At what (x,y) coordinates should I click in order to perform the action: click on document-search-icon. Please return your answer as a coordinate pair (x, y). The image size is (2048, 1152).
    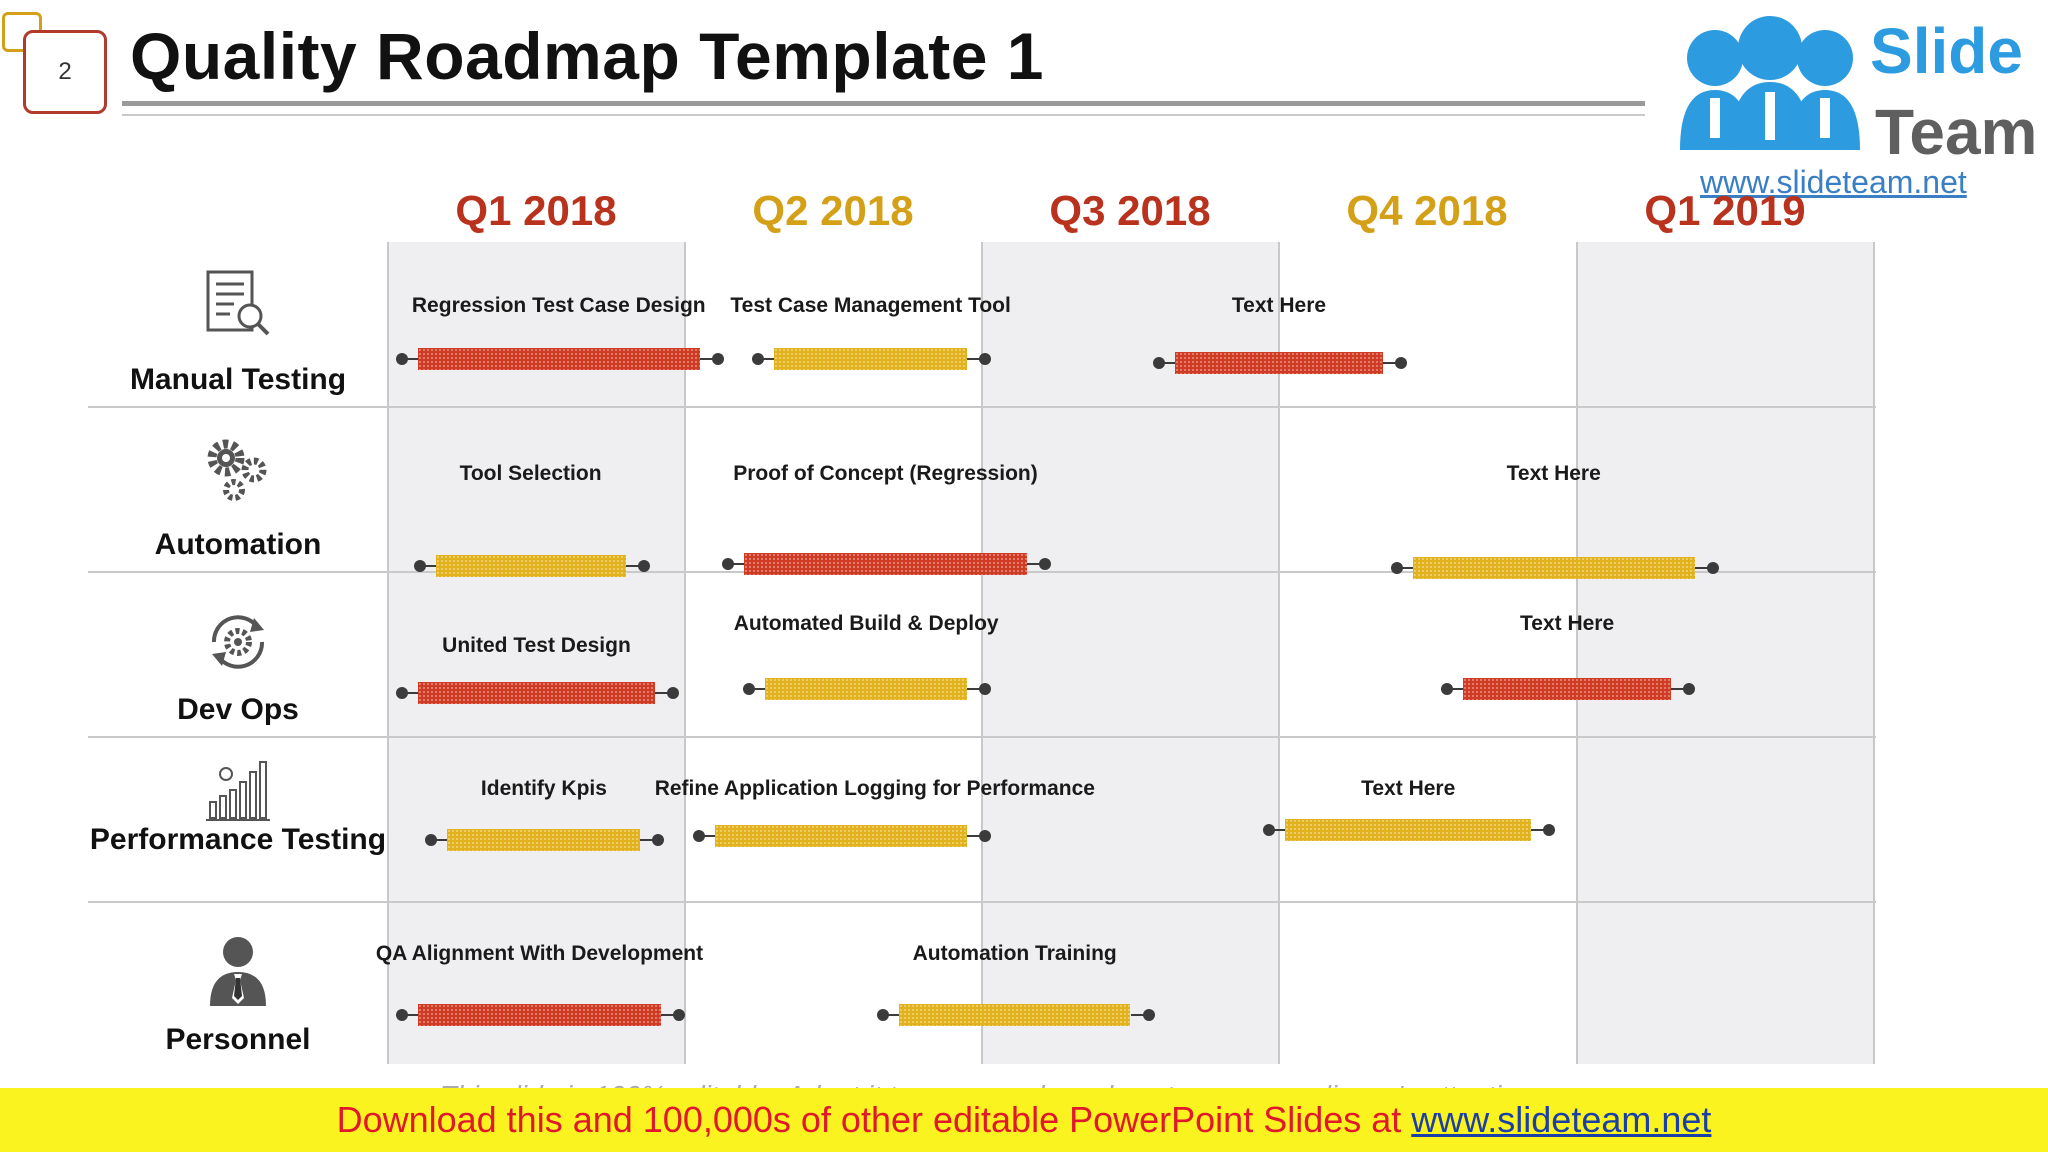
    Looking at the image, I should click on (238, 303).